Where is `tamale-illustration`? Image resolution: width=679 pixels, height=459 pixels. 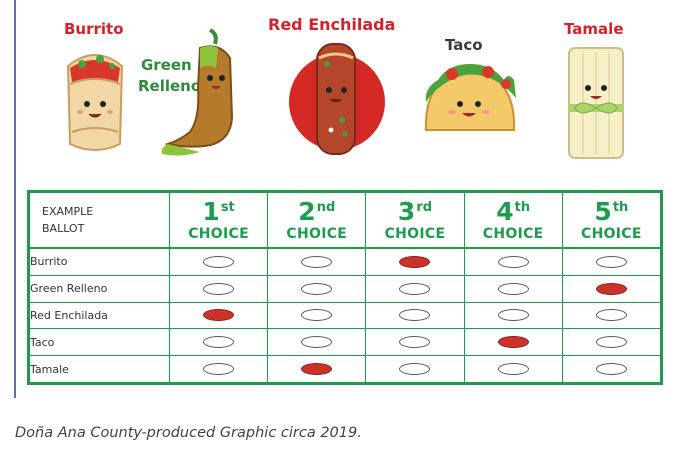 tamale-illustration is located at coordinates (596, 103).